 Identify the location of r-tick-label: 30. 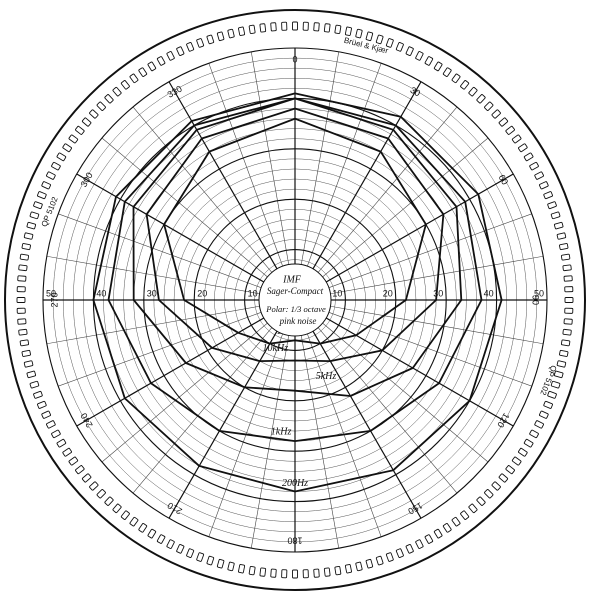
(152, 293).